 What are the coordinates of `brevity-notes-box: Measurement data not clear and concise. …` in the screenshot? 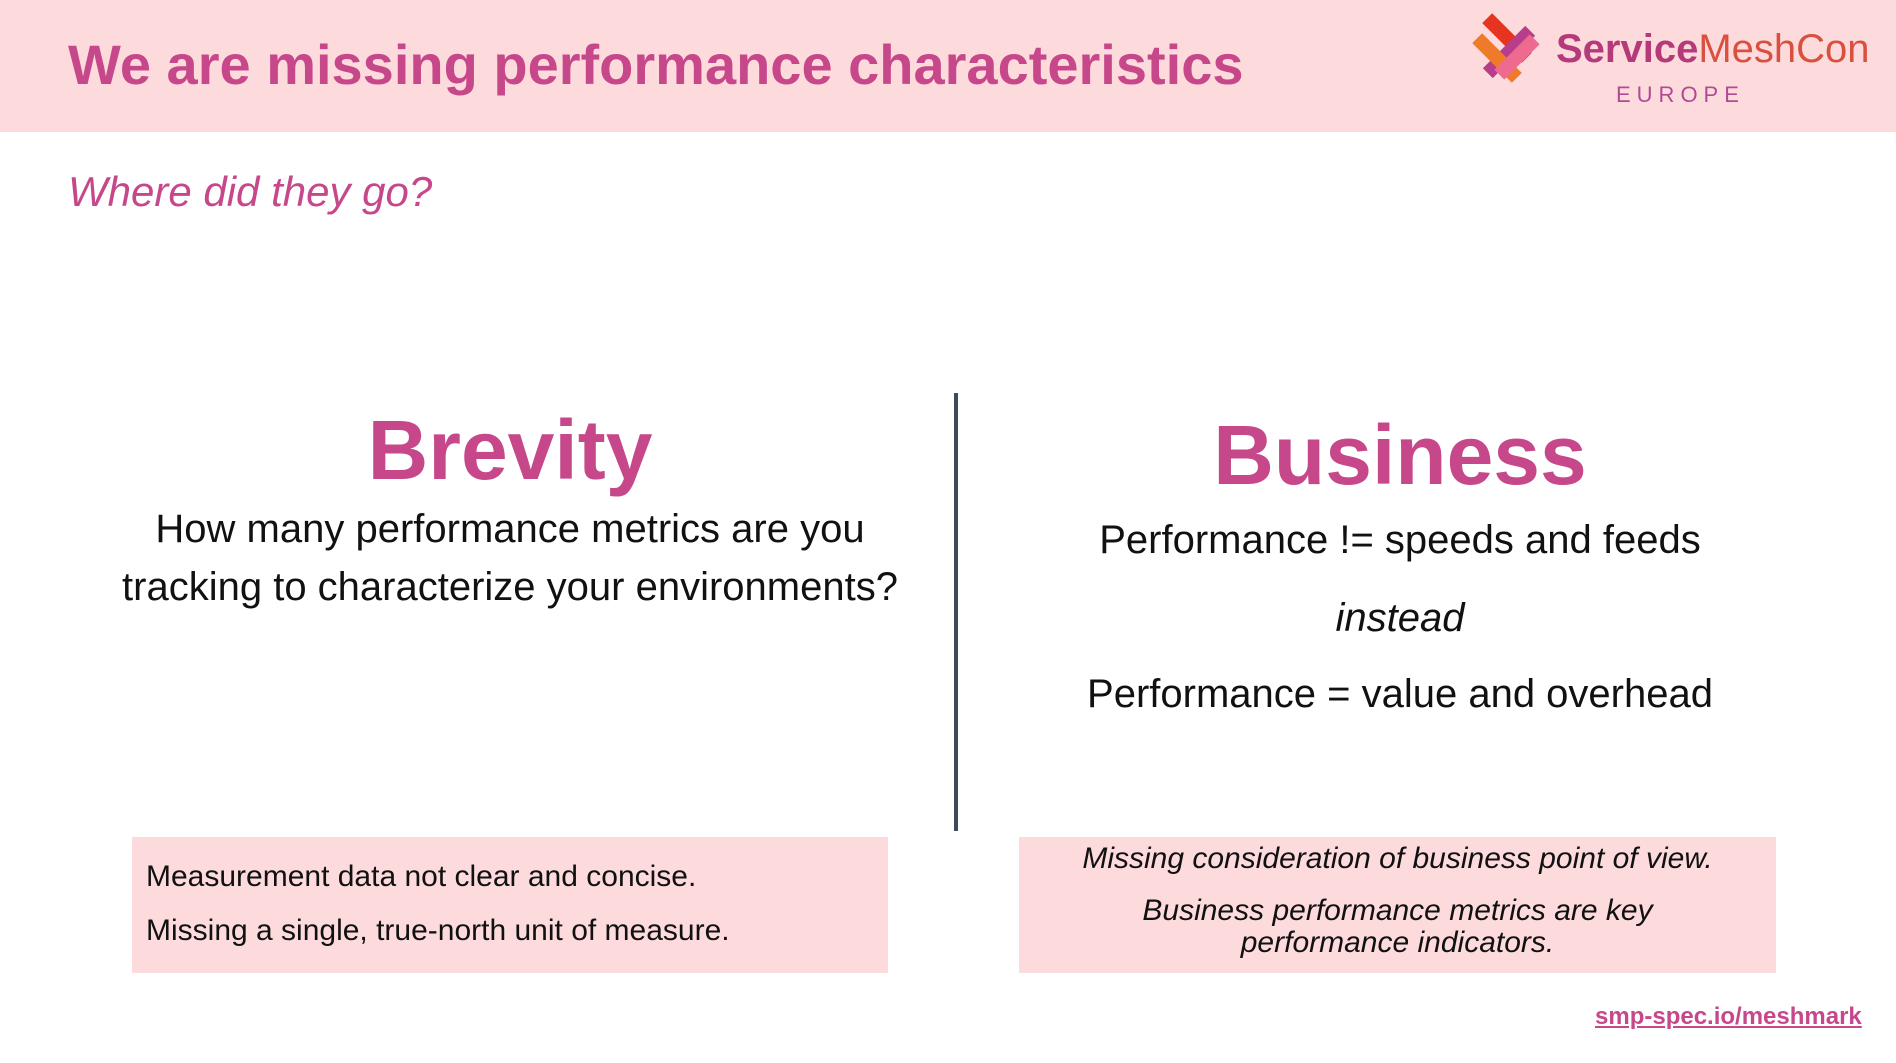 It's located at (510, 905).